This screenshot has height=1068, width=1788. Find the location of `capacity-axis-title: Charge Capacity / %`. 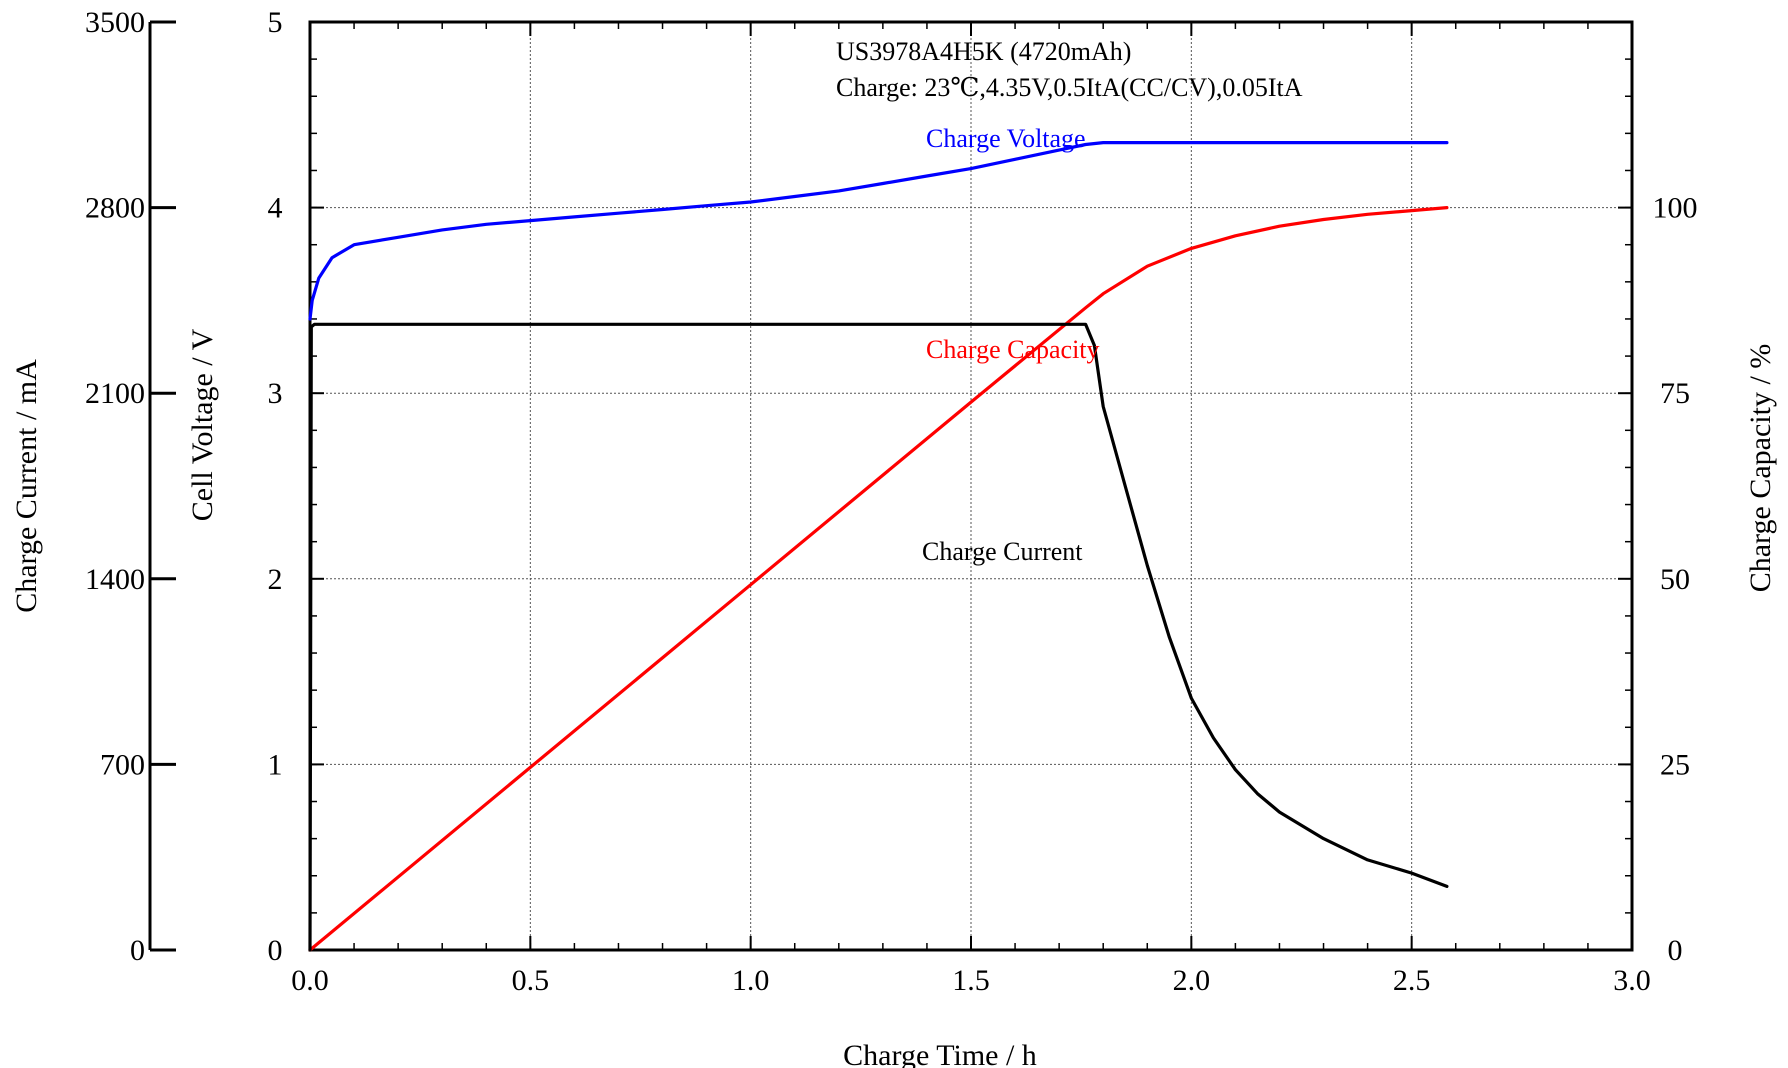

capacity-axis-title: Charge Capacity / % is located at coordinates (1760, 468).